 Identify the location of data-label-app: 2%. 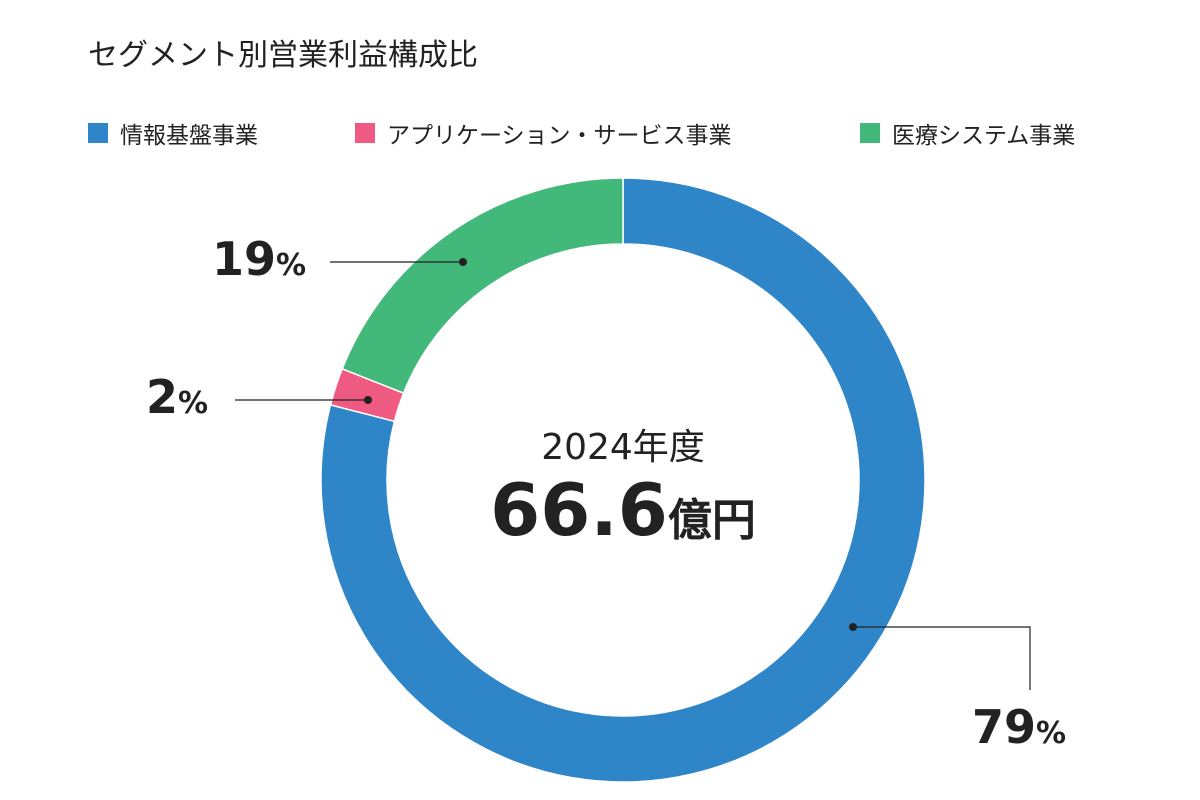
(177, 397).